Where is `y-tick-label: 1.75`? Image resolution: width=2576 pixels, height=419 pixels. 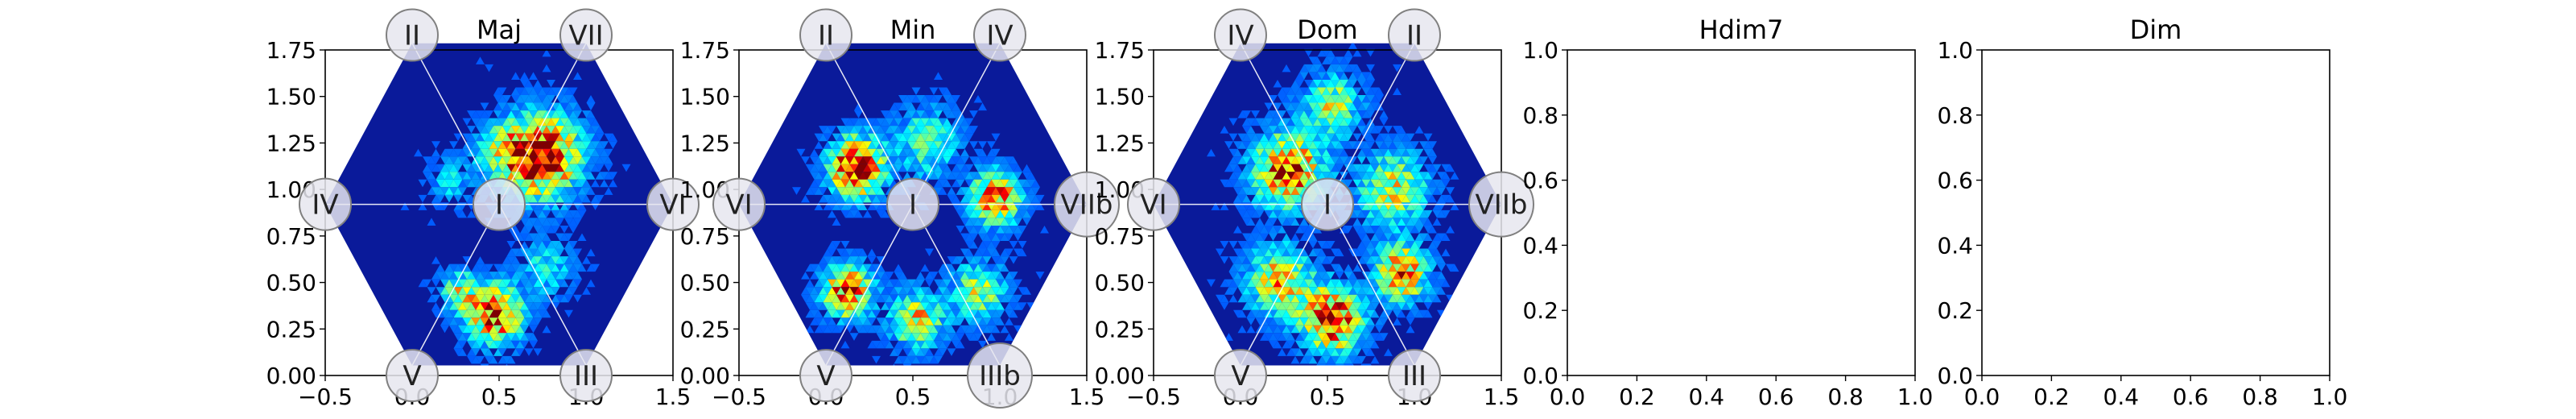
y-tick-label: 1.75 is located at coordinates (705, 50).